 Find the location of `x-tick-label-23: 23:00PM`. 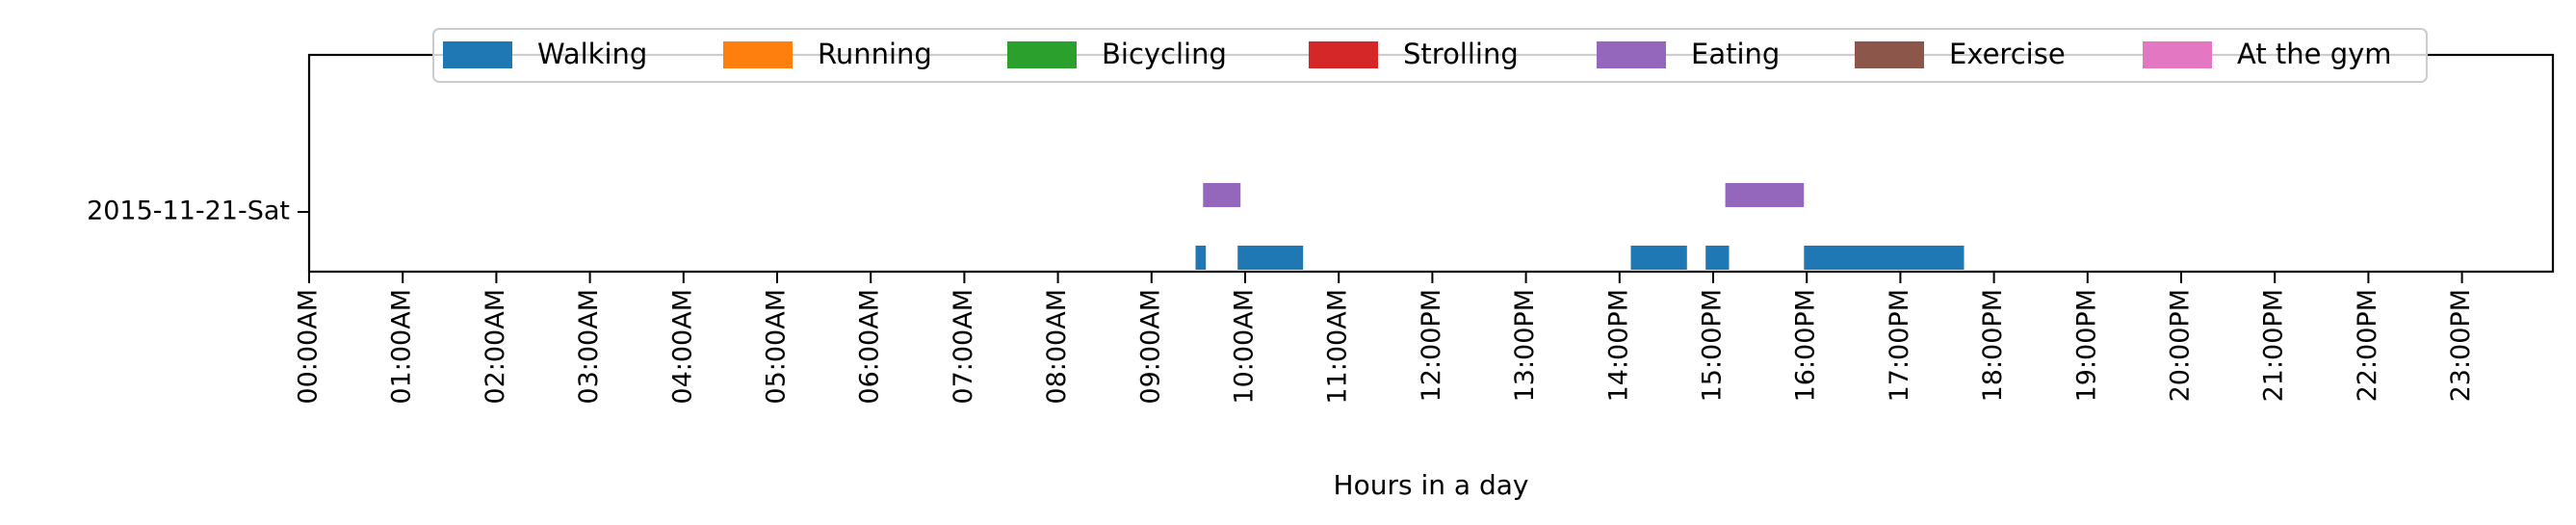

x-tick-label-23: 23:00PM is located at coordinates (2461, 346).